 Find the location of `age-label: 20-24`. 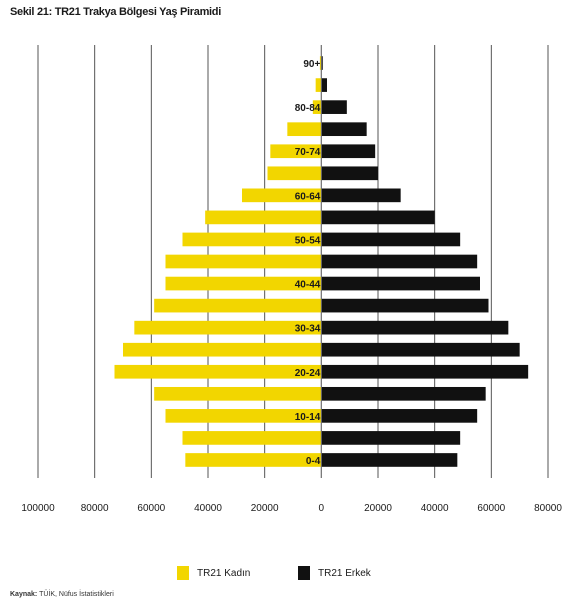

age-label: 20-24 is located at coordinates (308, 373).